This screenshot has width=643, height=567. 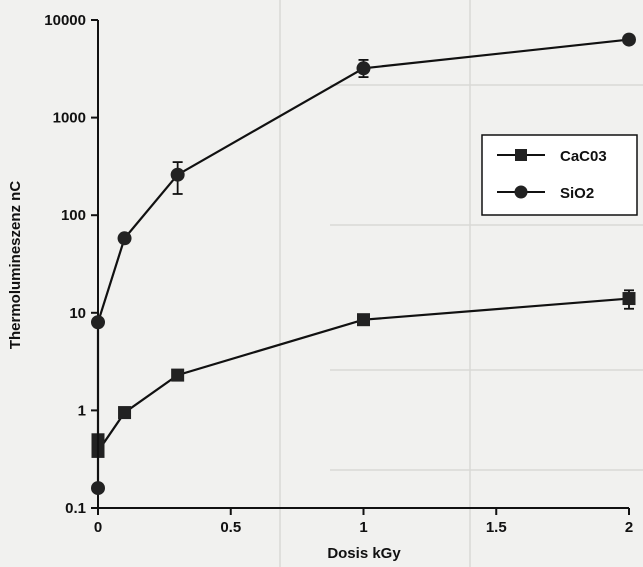 What do you see at coordinates (98, 527) in the screenshot?
I see `x-tick-label: 0` at bounding box center [98, 527].